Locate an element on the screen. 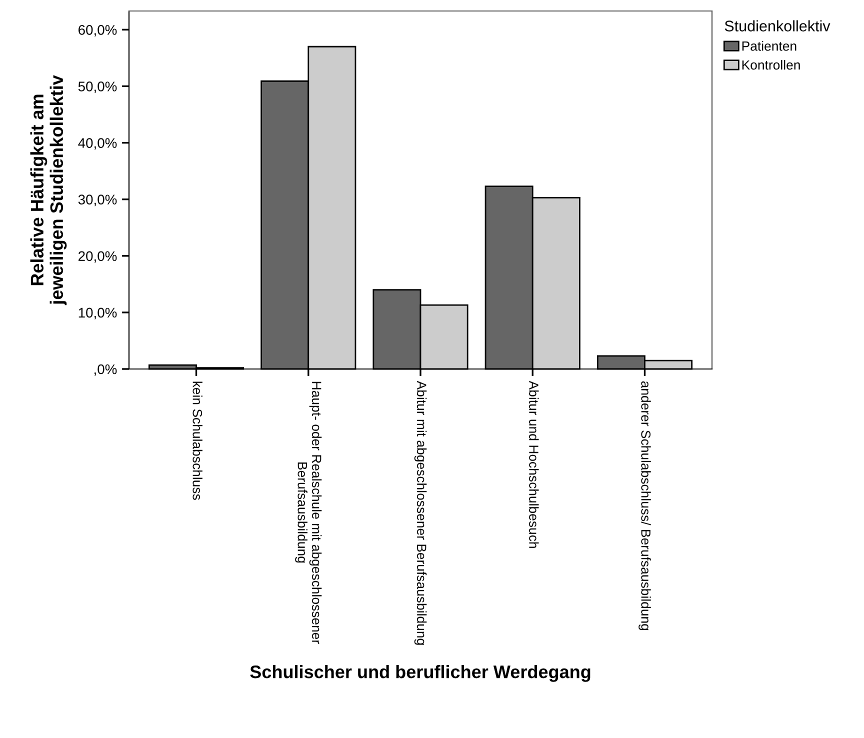 The width and height of the screenshot is (864, 738). x-tick-label: Abitur mit abgeschlossener Berufsausbildung is located at coordinates (420, 512).